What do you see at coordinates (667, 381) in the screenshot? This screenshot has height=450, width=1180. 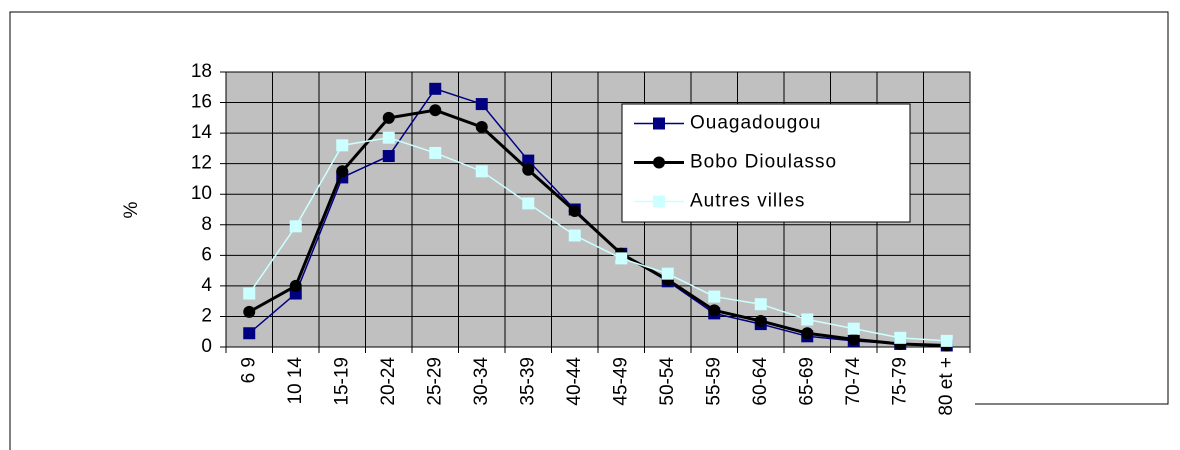 I see `x-tick-label: 50-54` at bounding box center [667, 381].